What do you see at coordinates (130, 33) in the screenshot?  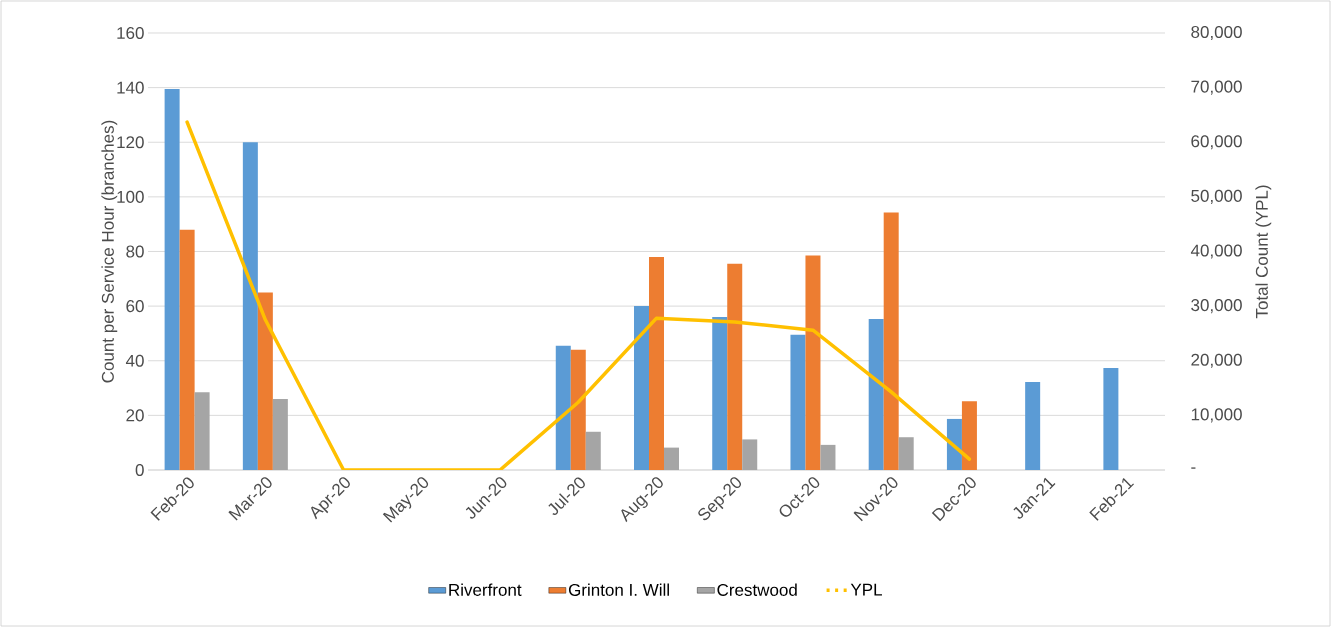 I see `y-tick-label: 160` at bounding box center [130, 33].